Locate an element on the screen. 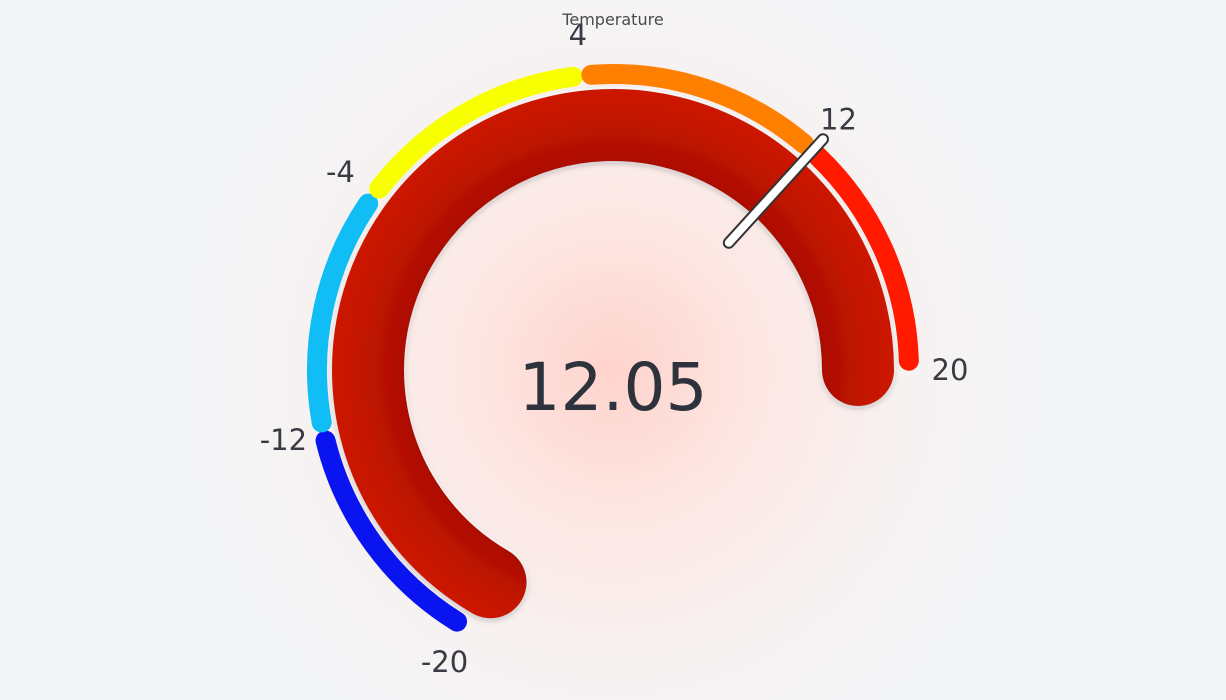 This screenshot has width=1226, height=700. chart-title: Temperature is located at coordinates (613, 19).